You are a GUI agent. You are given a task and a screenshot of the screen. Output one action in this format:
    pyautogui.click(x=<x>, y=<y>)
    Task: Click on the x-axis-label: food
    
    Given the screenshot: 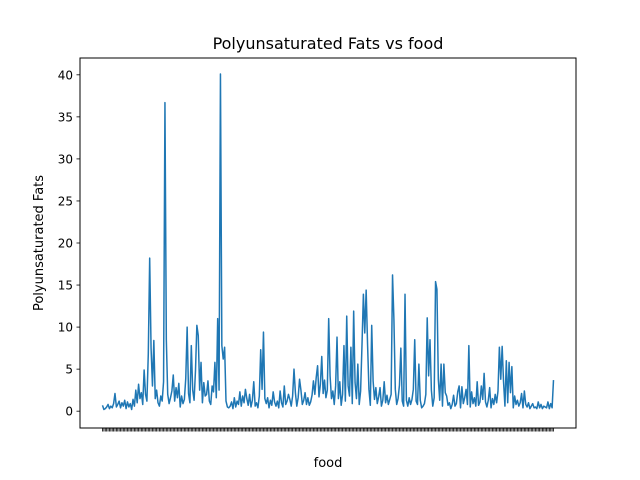 What is the action you would take?
    pyautogui.click(x=328, y=463)
    